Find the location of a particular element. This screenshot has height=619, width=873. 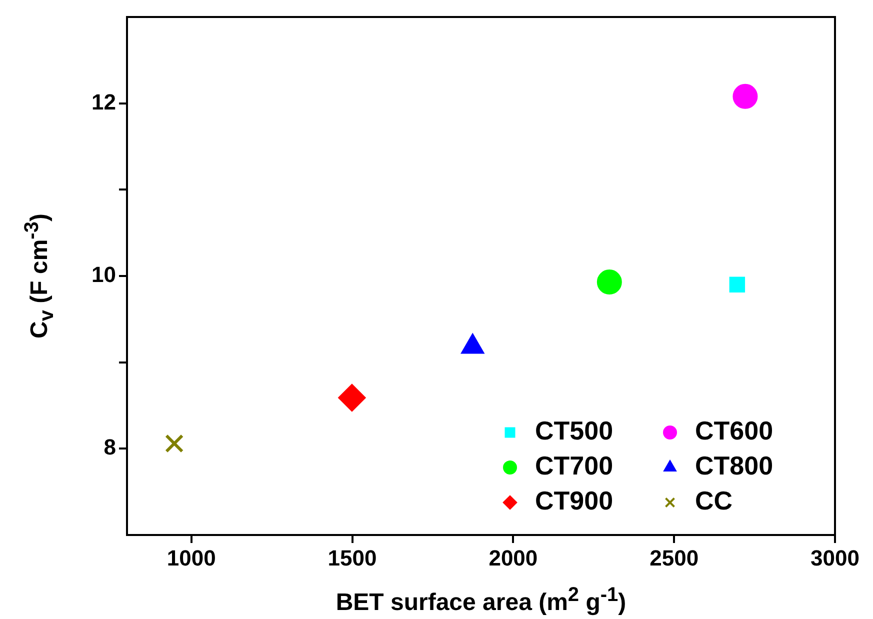

y-tick-label: 10 is located at coordinates (104, 275).